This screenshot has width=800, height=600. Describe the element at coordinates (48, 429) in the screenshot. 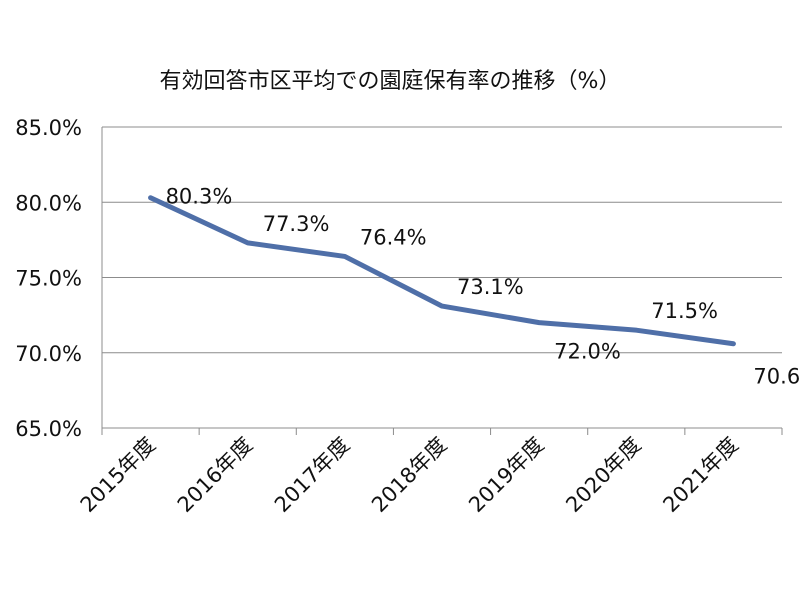

I see `y-tick-label: 65.0%` at that location.